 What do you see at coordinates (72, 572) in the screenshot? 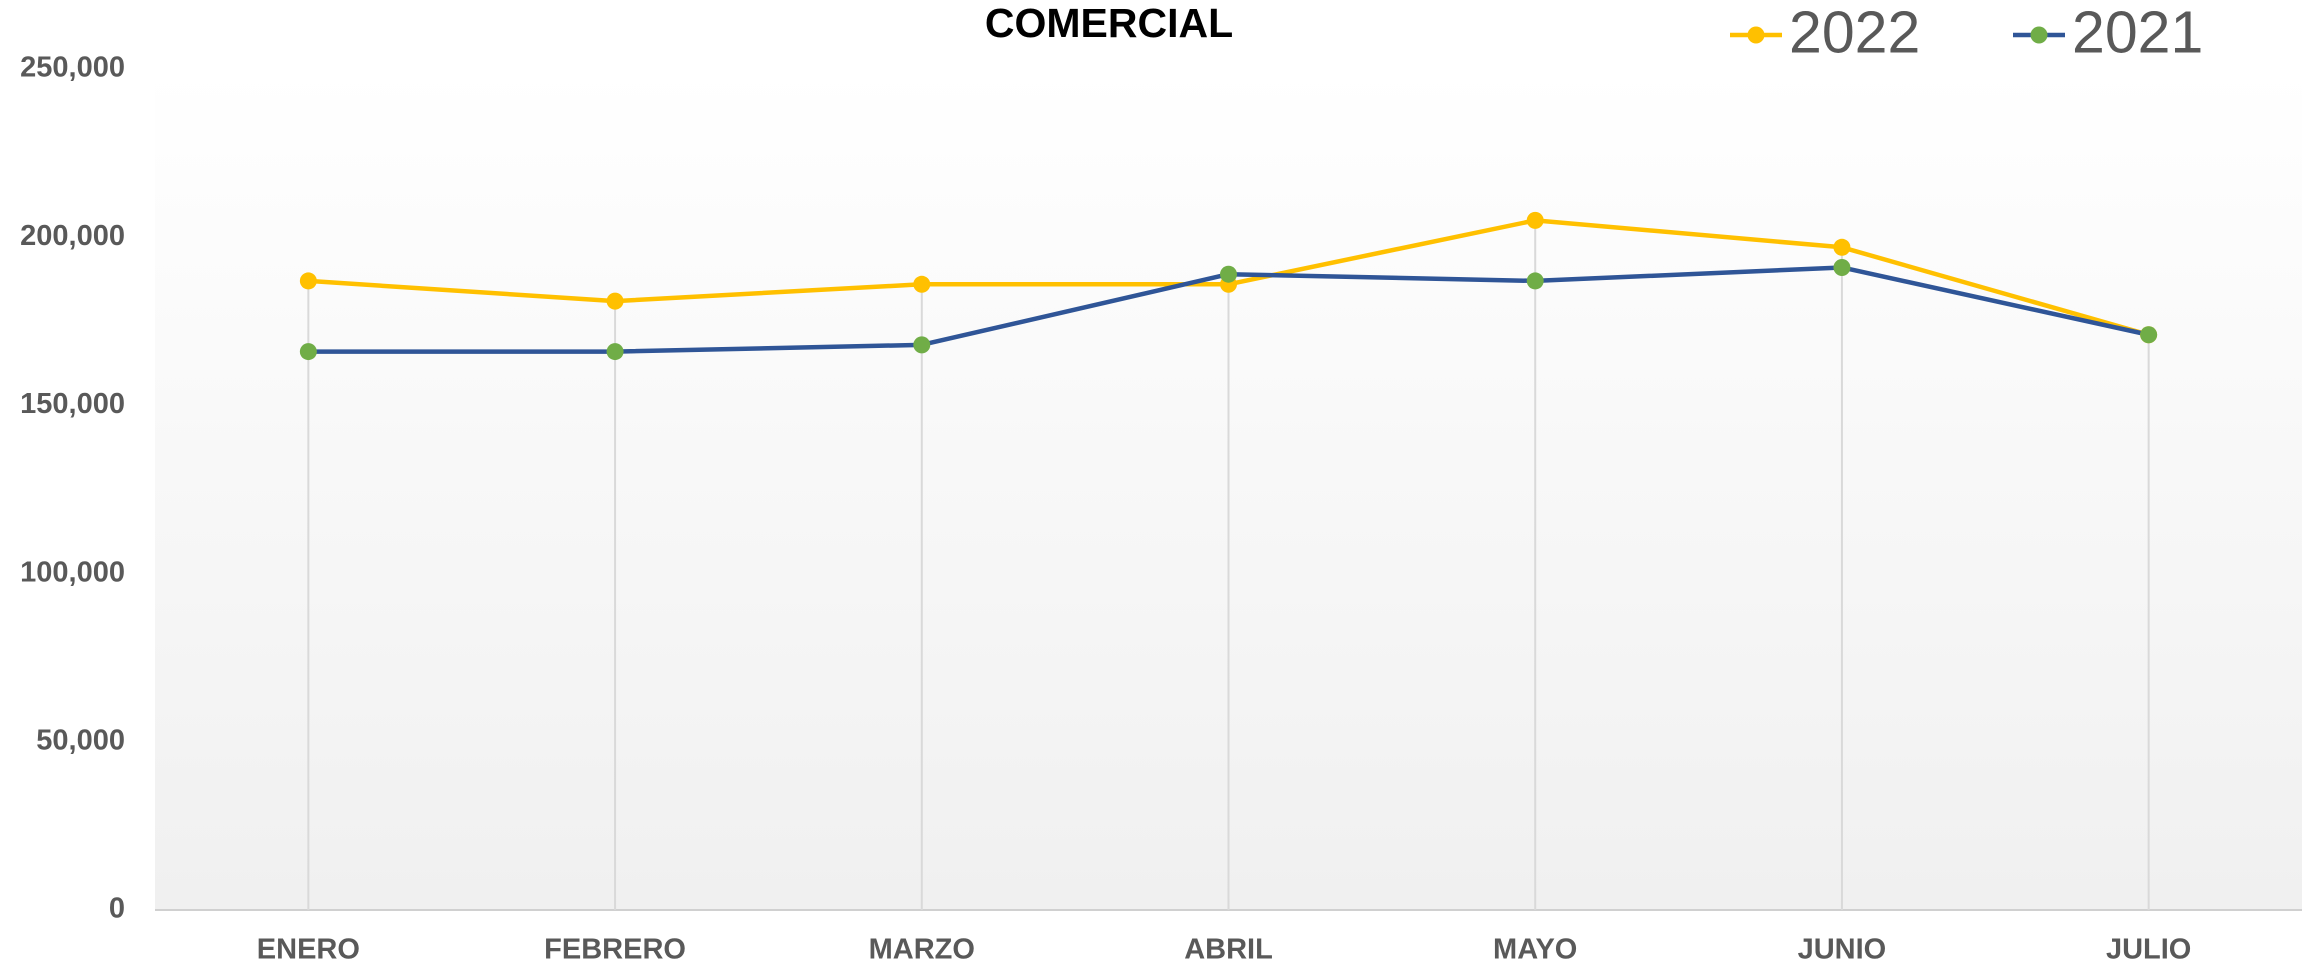
I see `y-tick-label: 100,000` at bounding box center [72, 572].